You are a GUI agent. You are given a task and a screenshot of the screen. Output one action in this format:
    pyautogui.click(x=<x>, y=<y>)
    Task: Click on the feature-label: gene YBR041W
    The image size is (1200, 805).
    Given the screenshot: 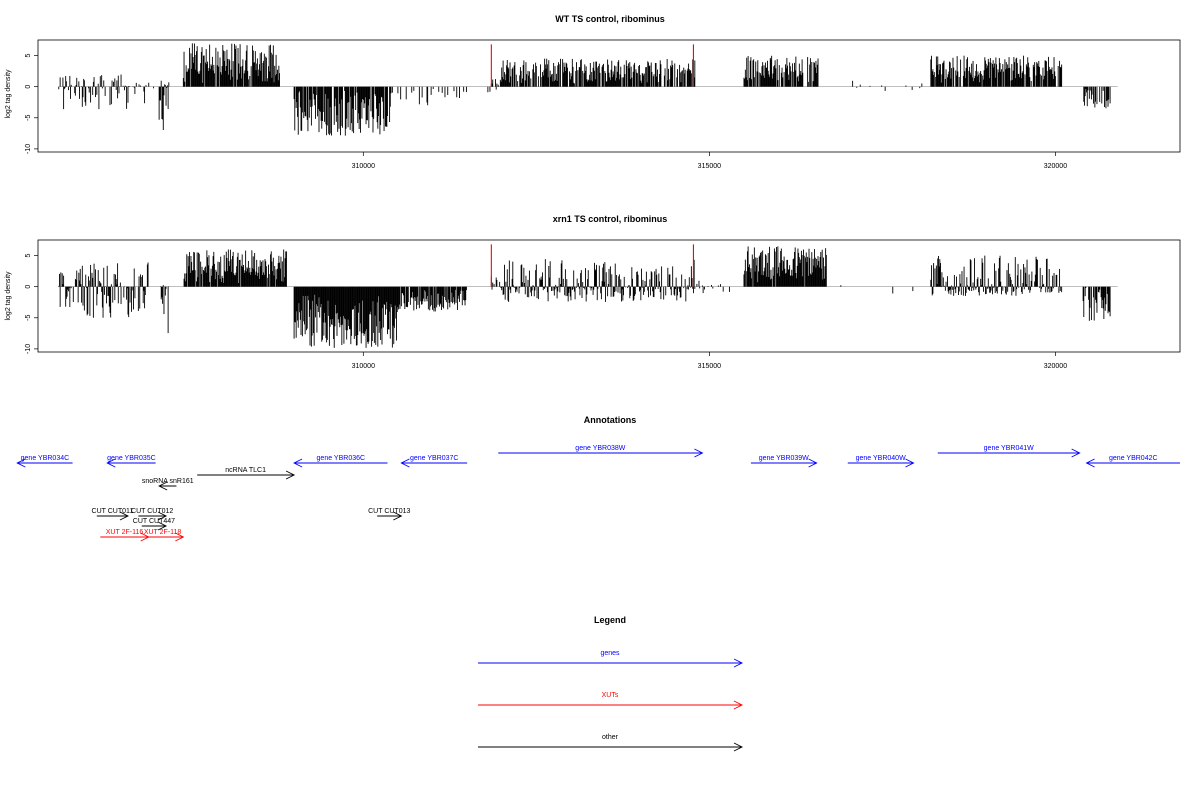 What is the action you would take?
    pyautogui.click(x=1009, y=448)
    